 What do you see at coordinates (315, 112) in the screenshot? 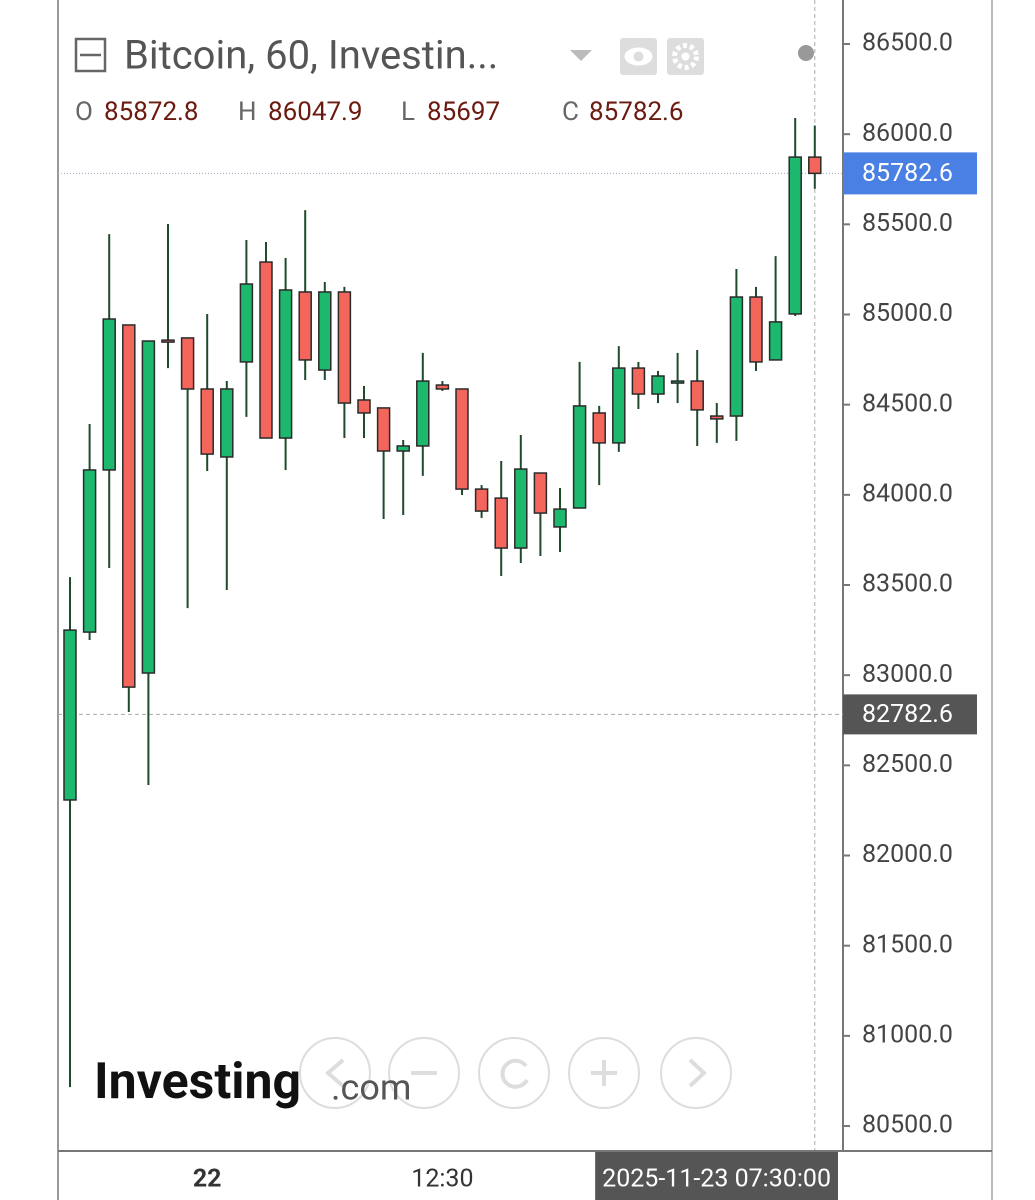
I see `ohlc-value: 86047.9` at bounding box center [315, 112].